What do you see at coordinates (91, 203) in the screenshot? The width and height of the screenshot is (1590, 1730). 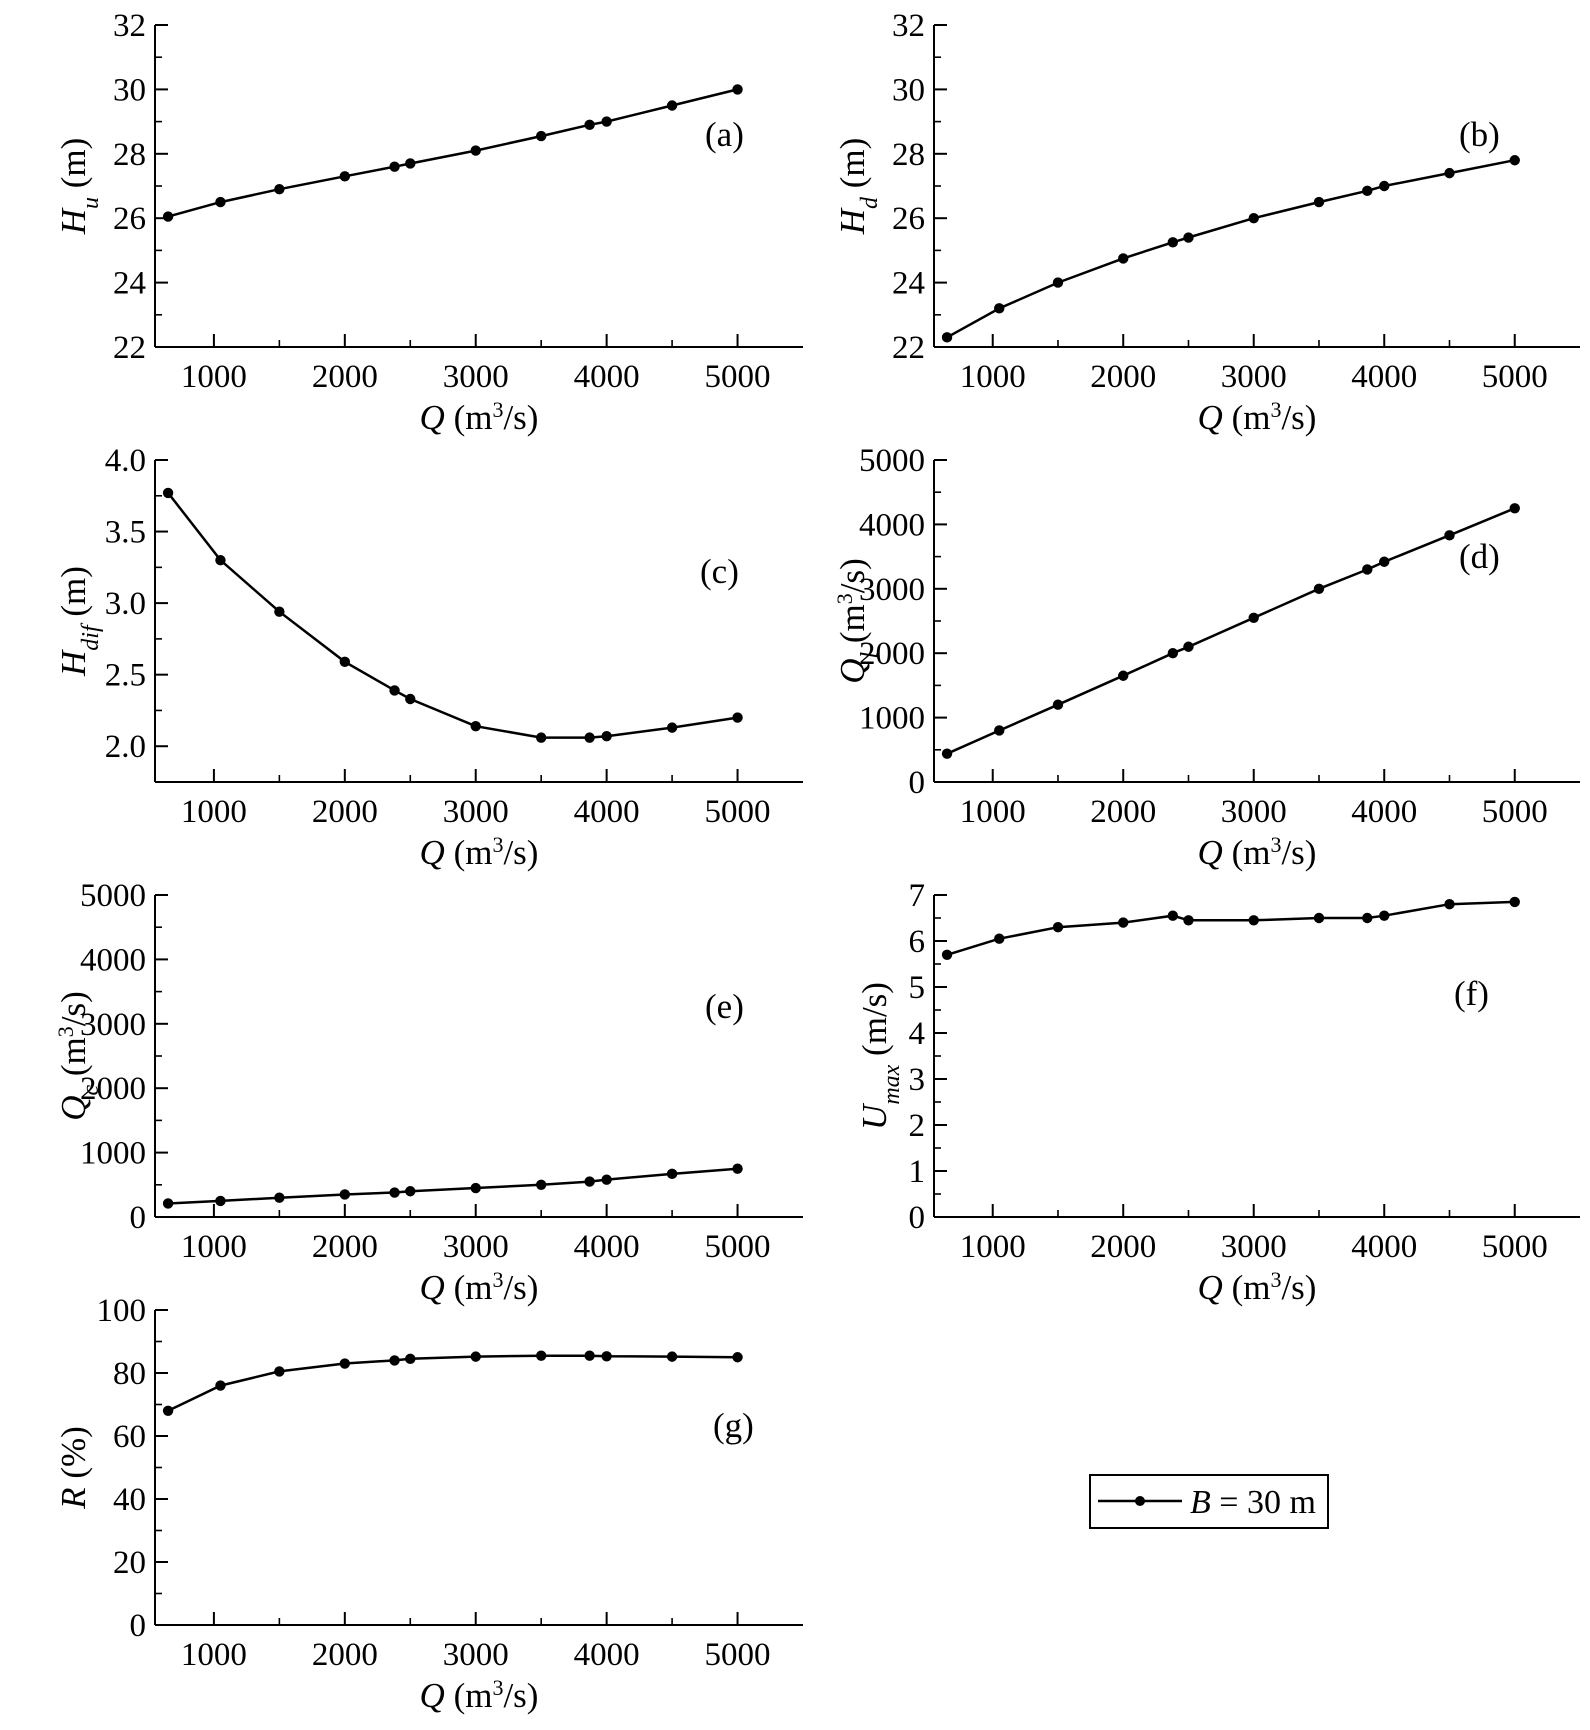 I see `y-axis-label-sub: u` at bounding box center [91, 203].